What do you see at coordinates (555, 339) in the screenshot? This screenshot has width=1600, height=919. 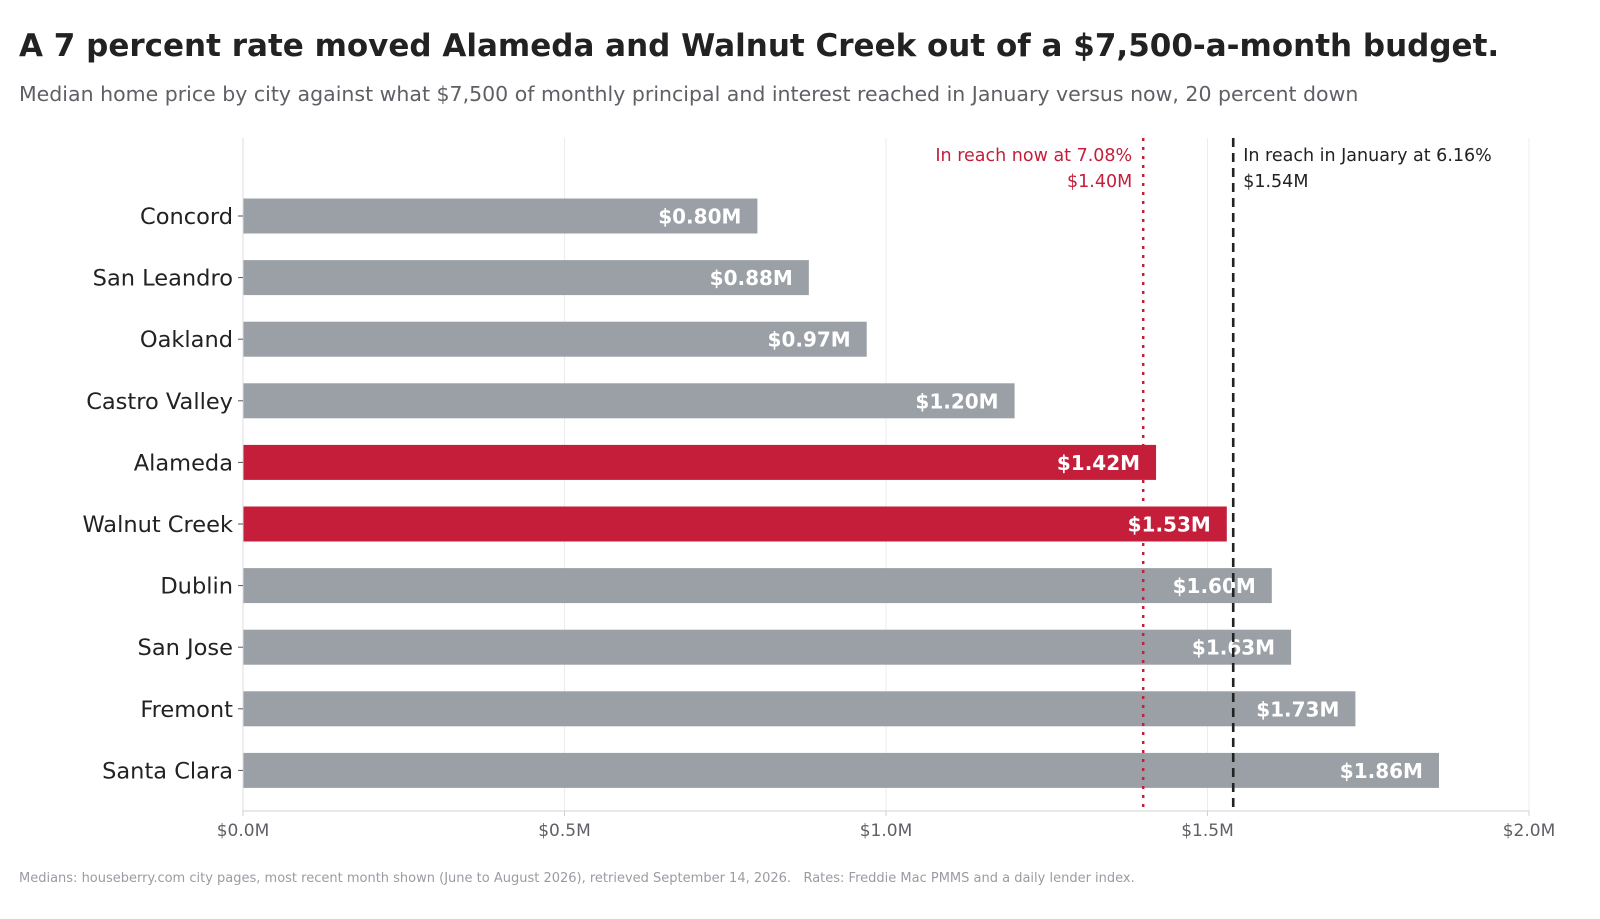 I see `bar-oakland` at bounding box center [555, 339].